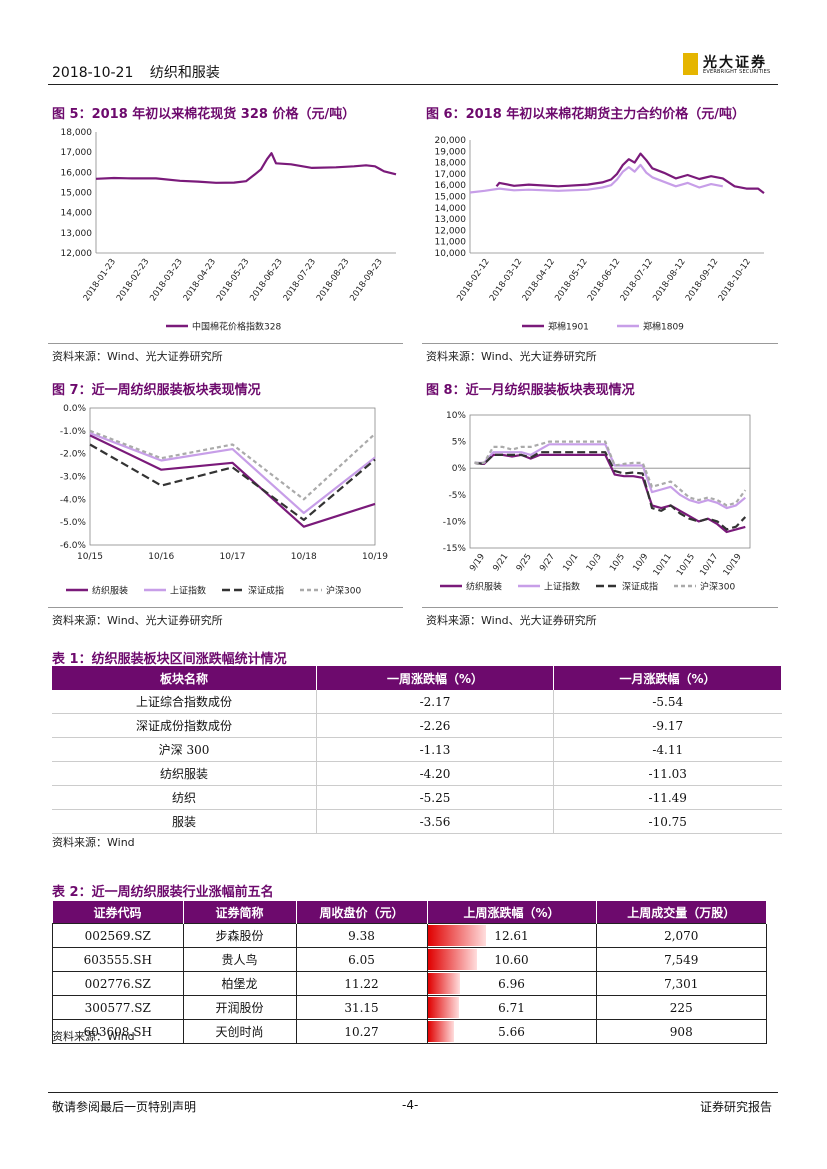 This screenshot has width=827, height=1169. Describe the element at coordinates (455, 549) in the screenshot. I see `y-tick-label: -15%` at that location.